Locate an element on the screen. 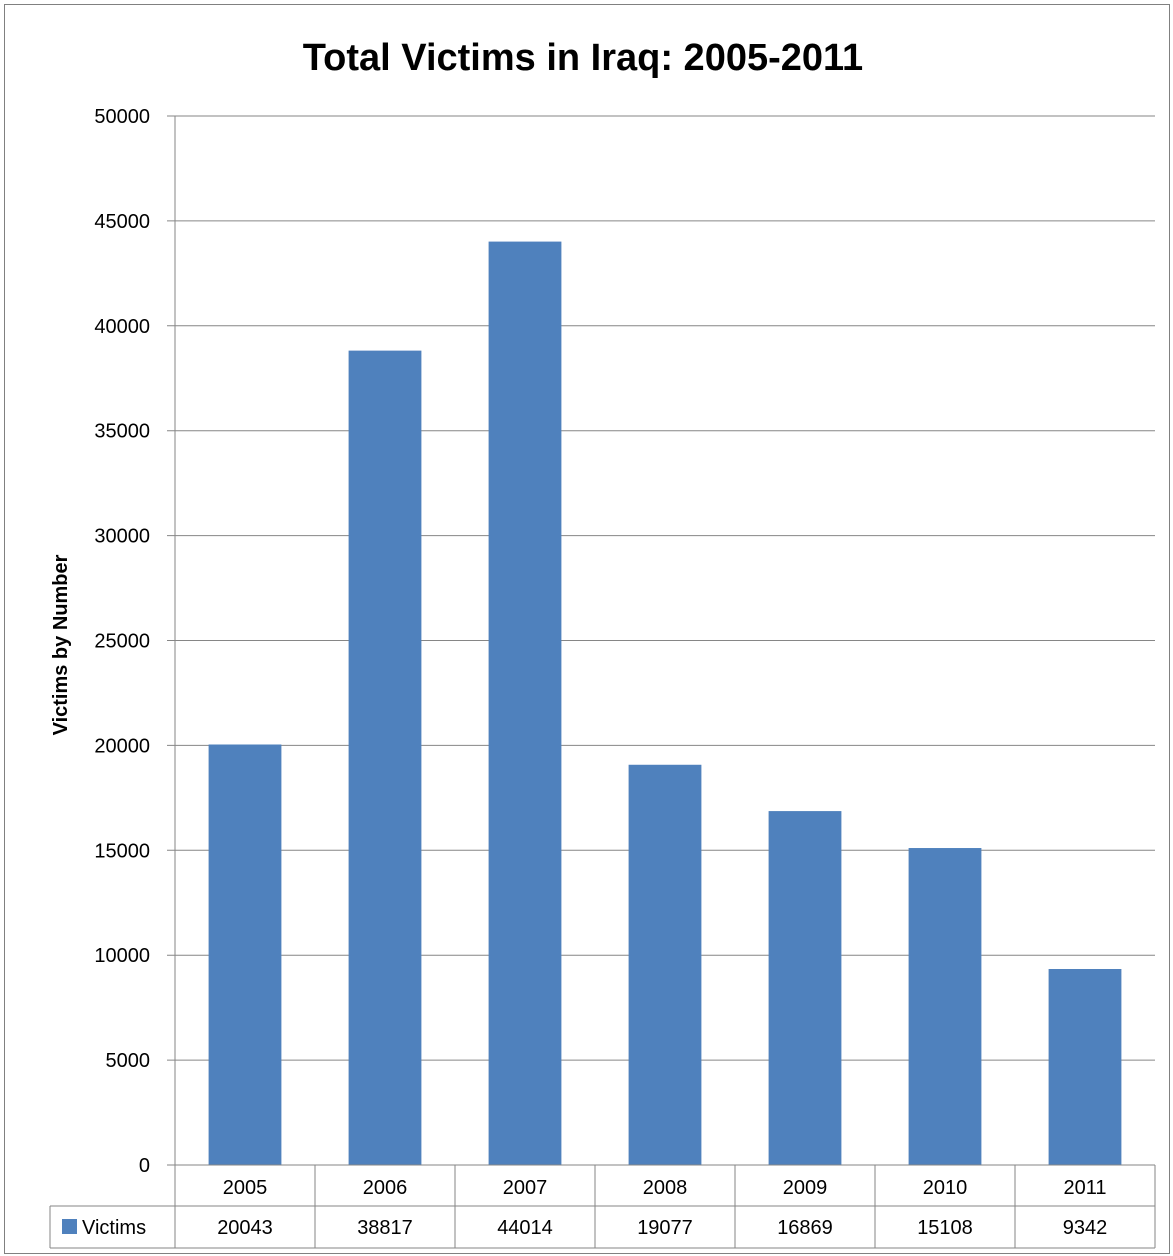  bar-2010 is located at coordinates (945, 1006).